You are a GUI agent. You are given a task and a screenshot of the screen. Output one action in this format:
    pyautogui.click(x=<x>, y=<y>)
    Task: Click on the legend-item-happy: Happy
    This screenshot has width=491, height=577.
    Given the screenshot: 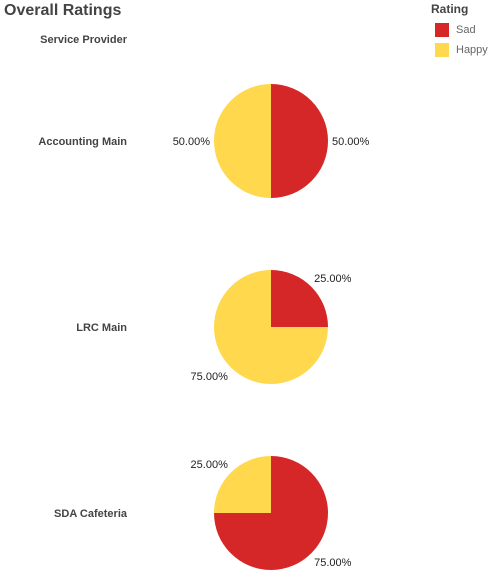 What is the action you would take?
    pyautogui.click(x=459, y=50)
    